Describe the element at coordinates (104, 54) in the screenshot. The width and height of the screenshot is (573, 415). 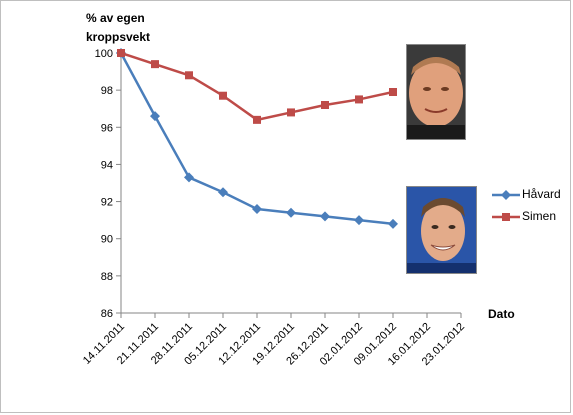
I see `y-tick-label: 100` at that location.